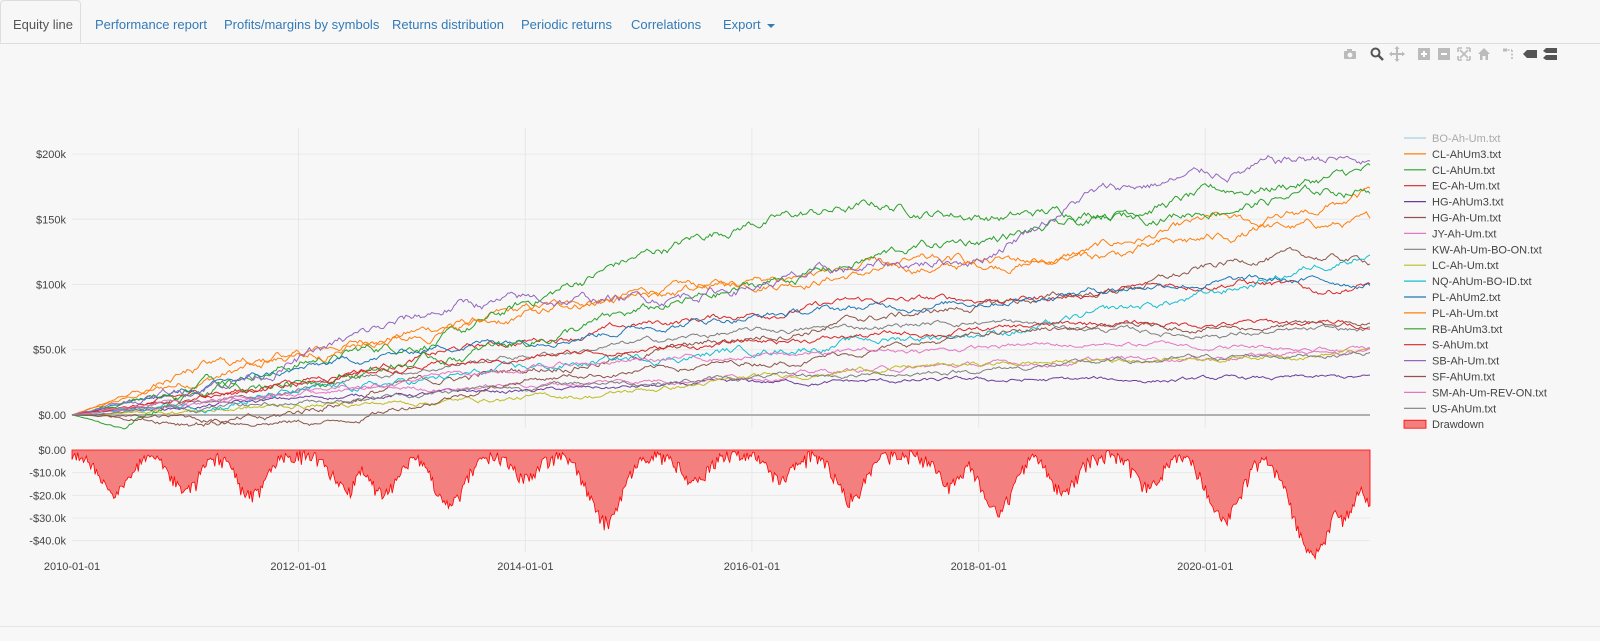 This screenshot has width=1600, height=641. Describe the element at coordinates (47, 474) in the screenshot. I see `drawdown-y-tick-label: -$10.0k` at that location.